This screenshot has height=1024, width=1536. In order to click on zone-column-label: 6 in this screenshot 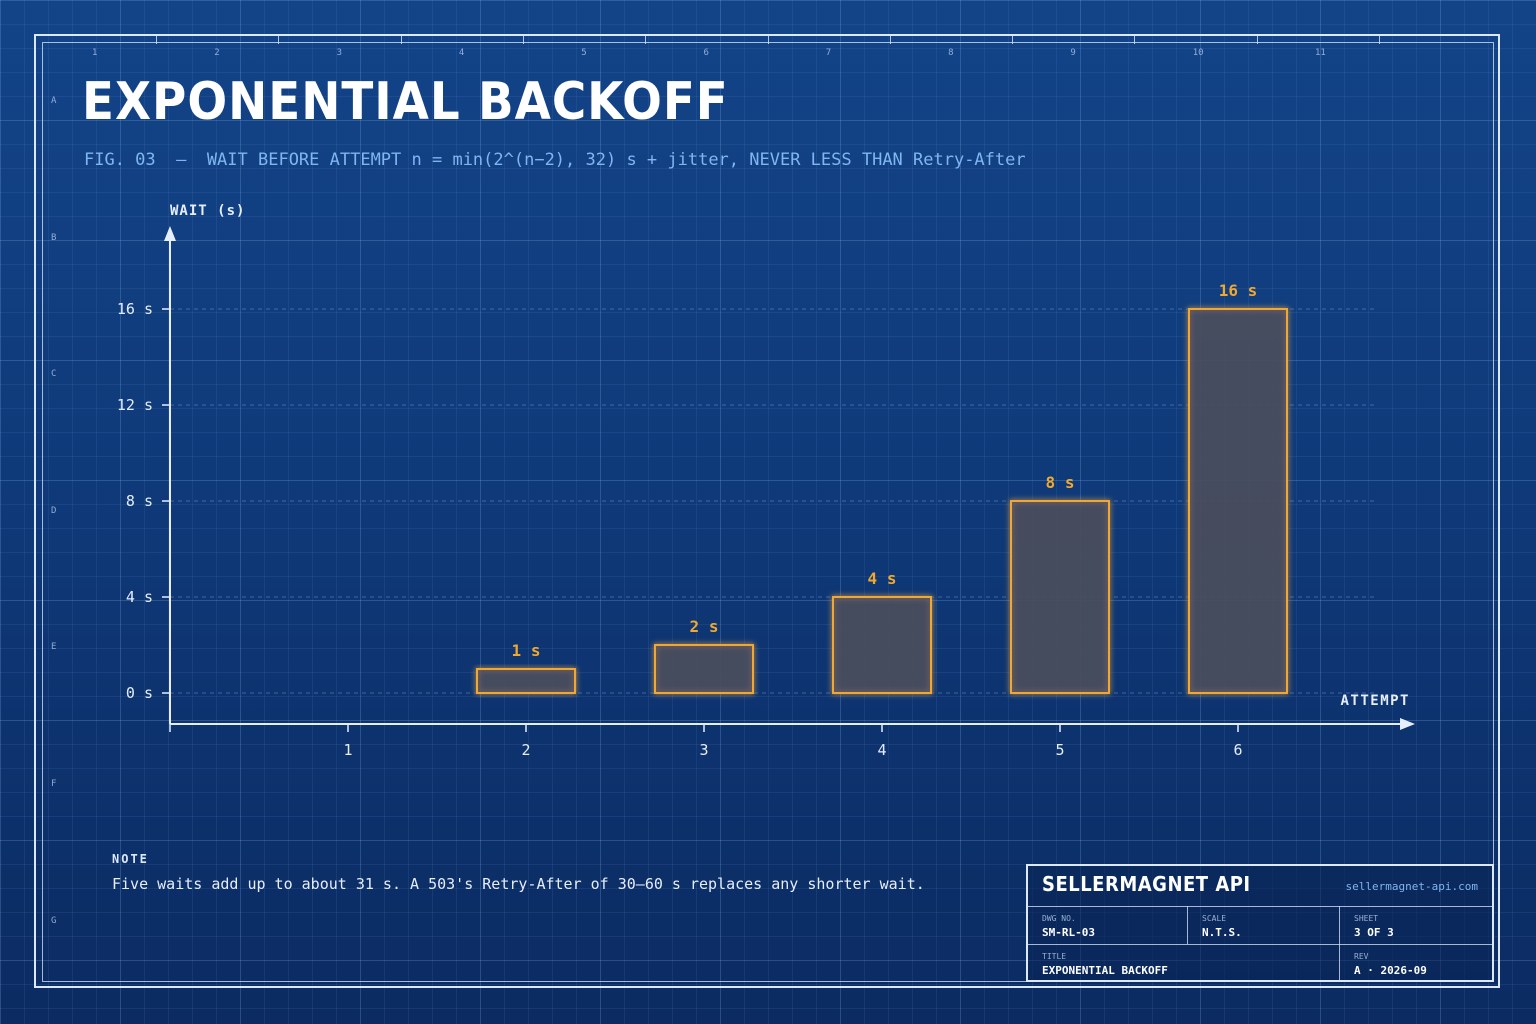, I will do `click(706, 53)`.